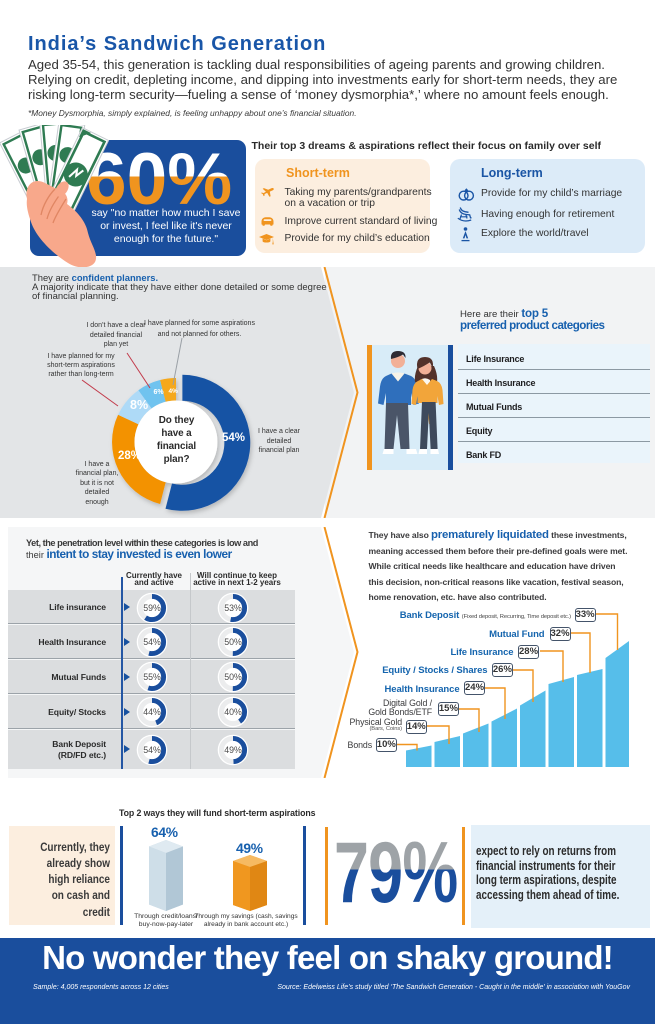  What do you see at coordinates (152, 712) in the screenshot?
I see `svg-text: 44%` at bounding box center [152, 712].